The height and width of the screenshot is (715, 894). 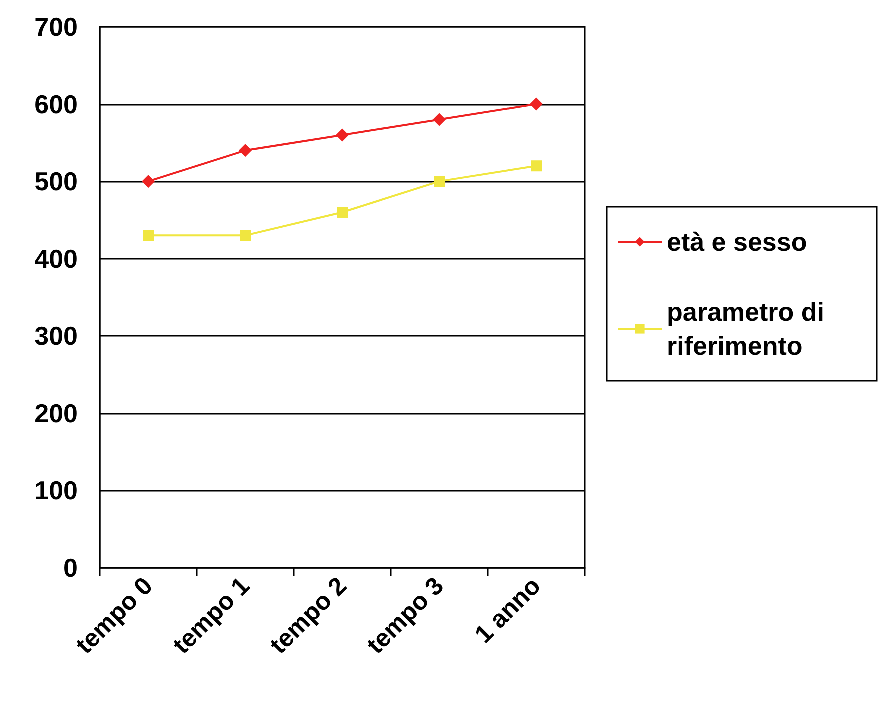 What do you see at coordinates (56, 104) in the screenshot?
I see `y-tick-label: 600` at bounding box center [56, 104].